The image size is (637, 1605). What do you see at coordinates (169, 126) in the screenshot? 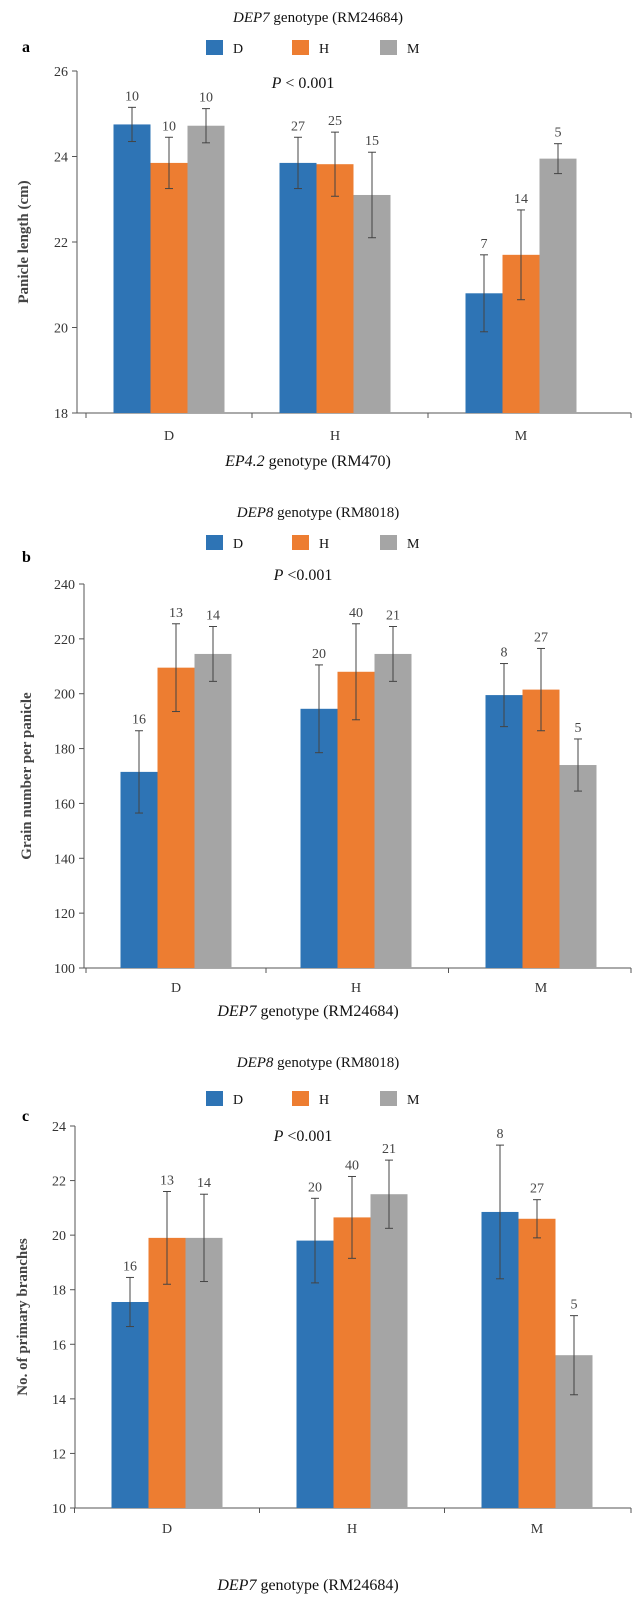
I see `sample-size-label: 10` at bounding box center [169, 126].